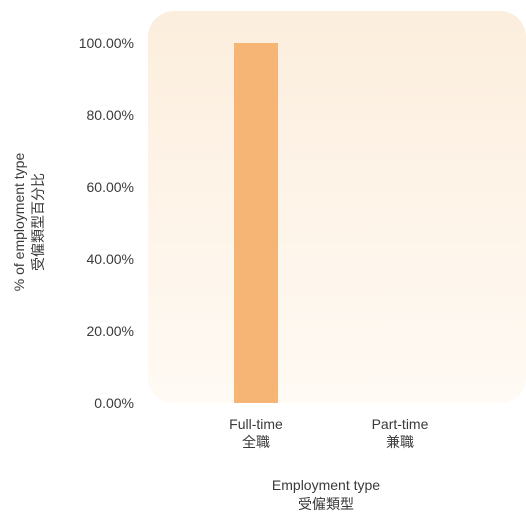 The width and height of the screenshot is (526, 519). What do you see at coordinates (256, 433) in the screenshot?
I see `x-tick-label: Full-time 全職` at bounding box center [256, 433].